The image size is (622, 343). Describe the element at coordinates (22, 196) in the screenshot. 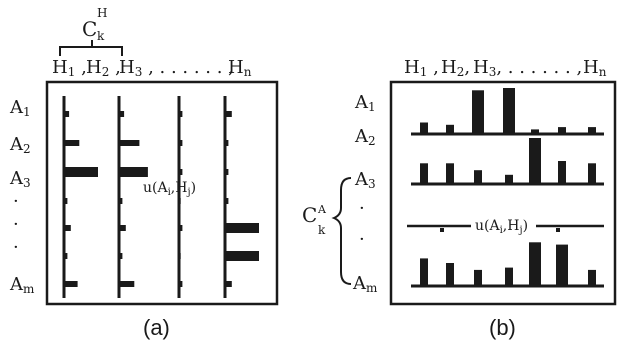

I see `row-labels-a: A1 A2 A3 · · · Am` at that location.